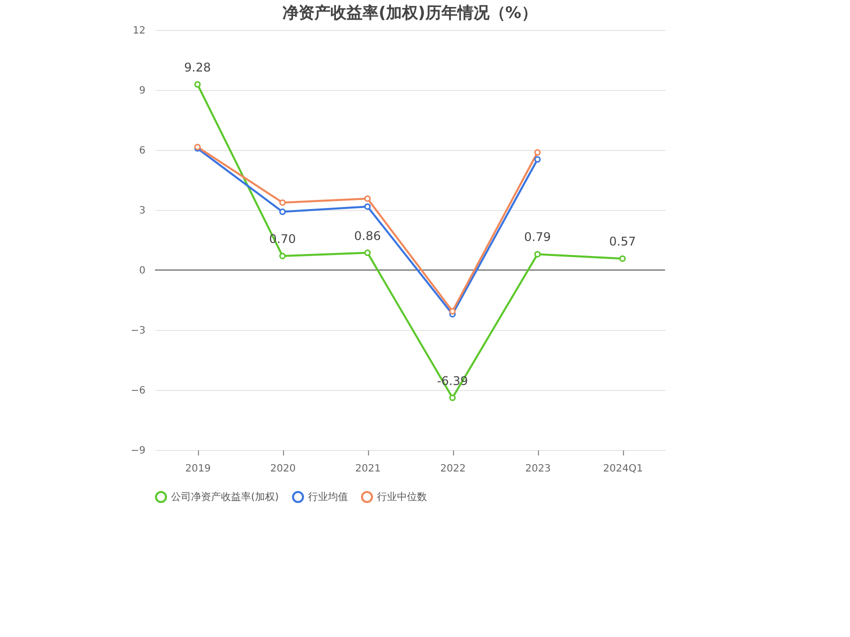 The width and height of the screenshot is (850, 637). Describe the element at coordinates (197, 67) in the screenshot. I see `data-label: 9.28` at that location.